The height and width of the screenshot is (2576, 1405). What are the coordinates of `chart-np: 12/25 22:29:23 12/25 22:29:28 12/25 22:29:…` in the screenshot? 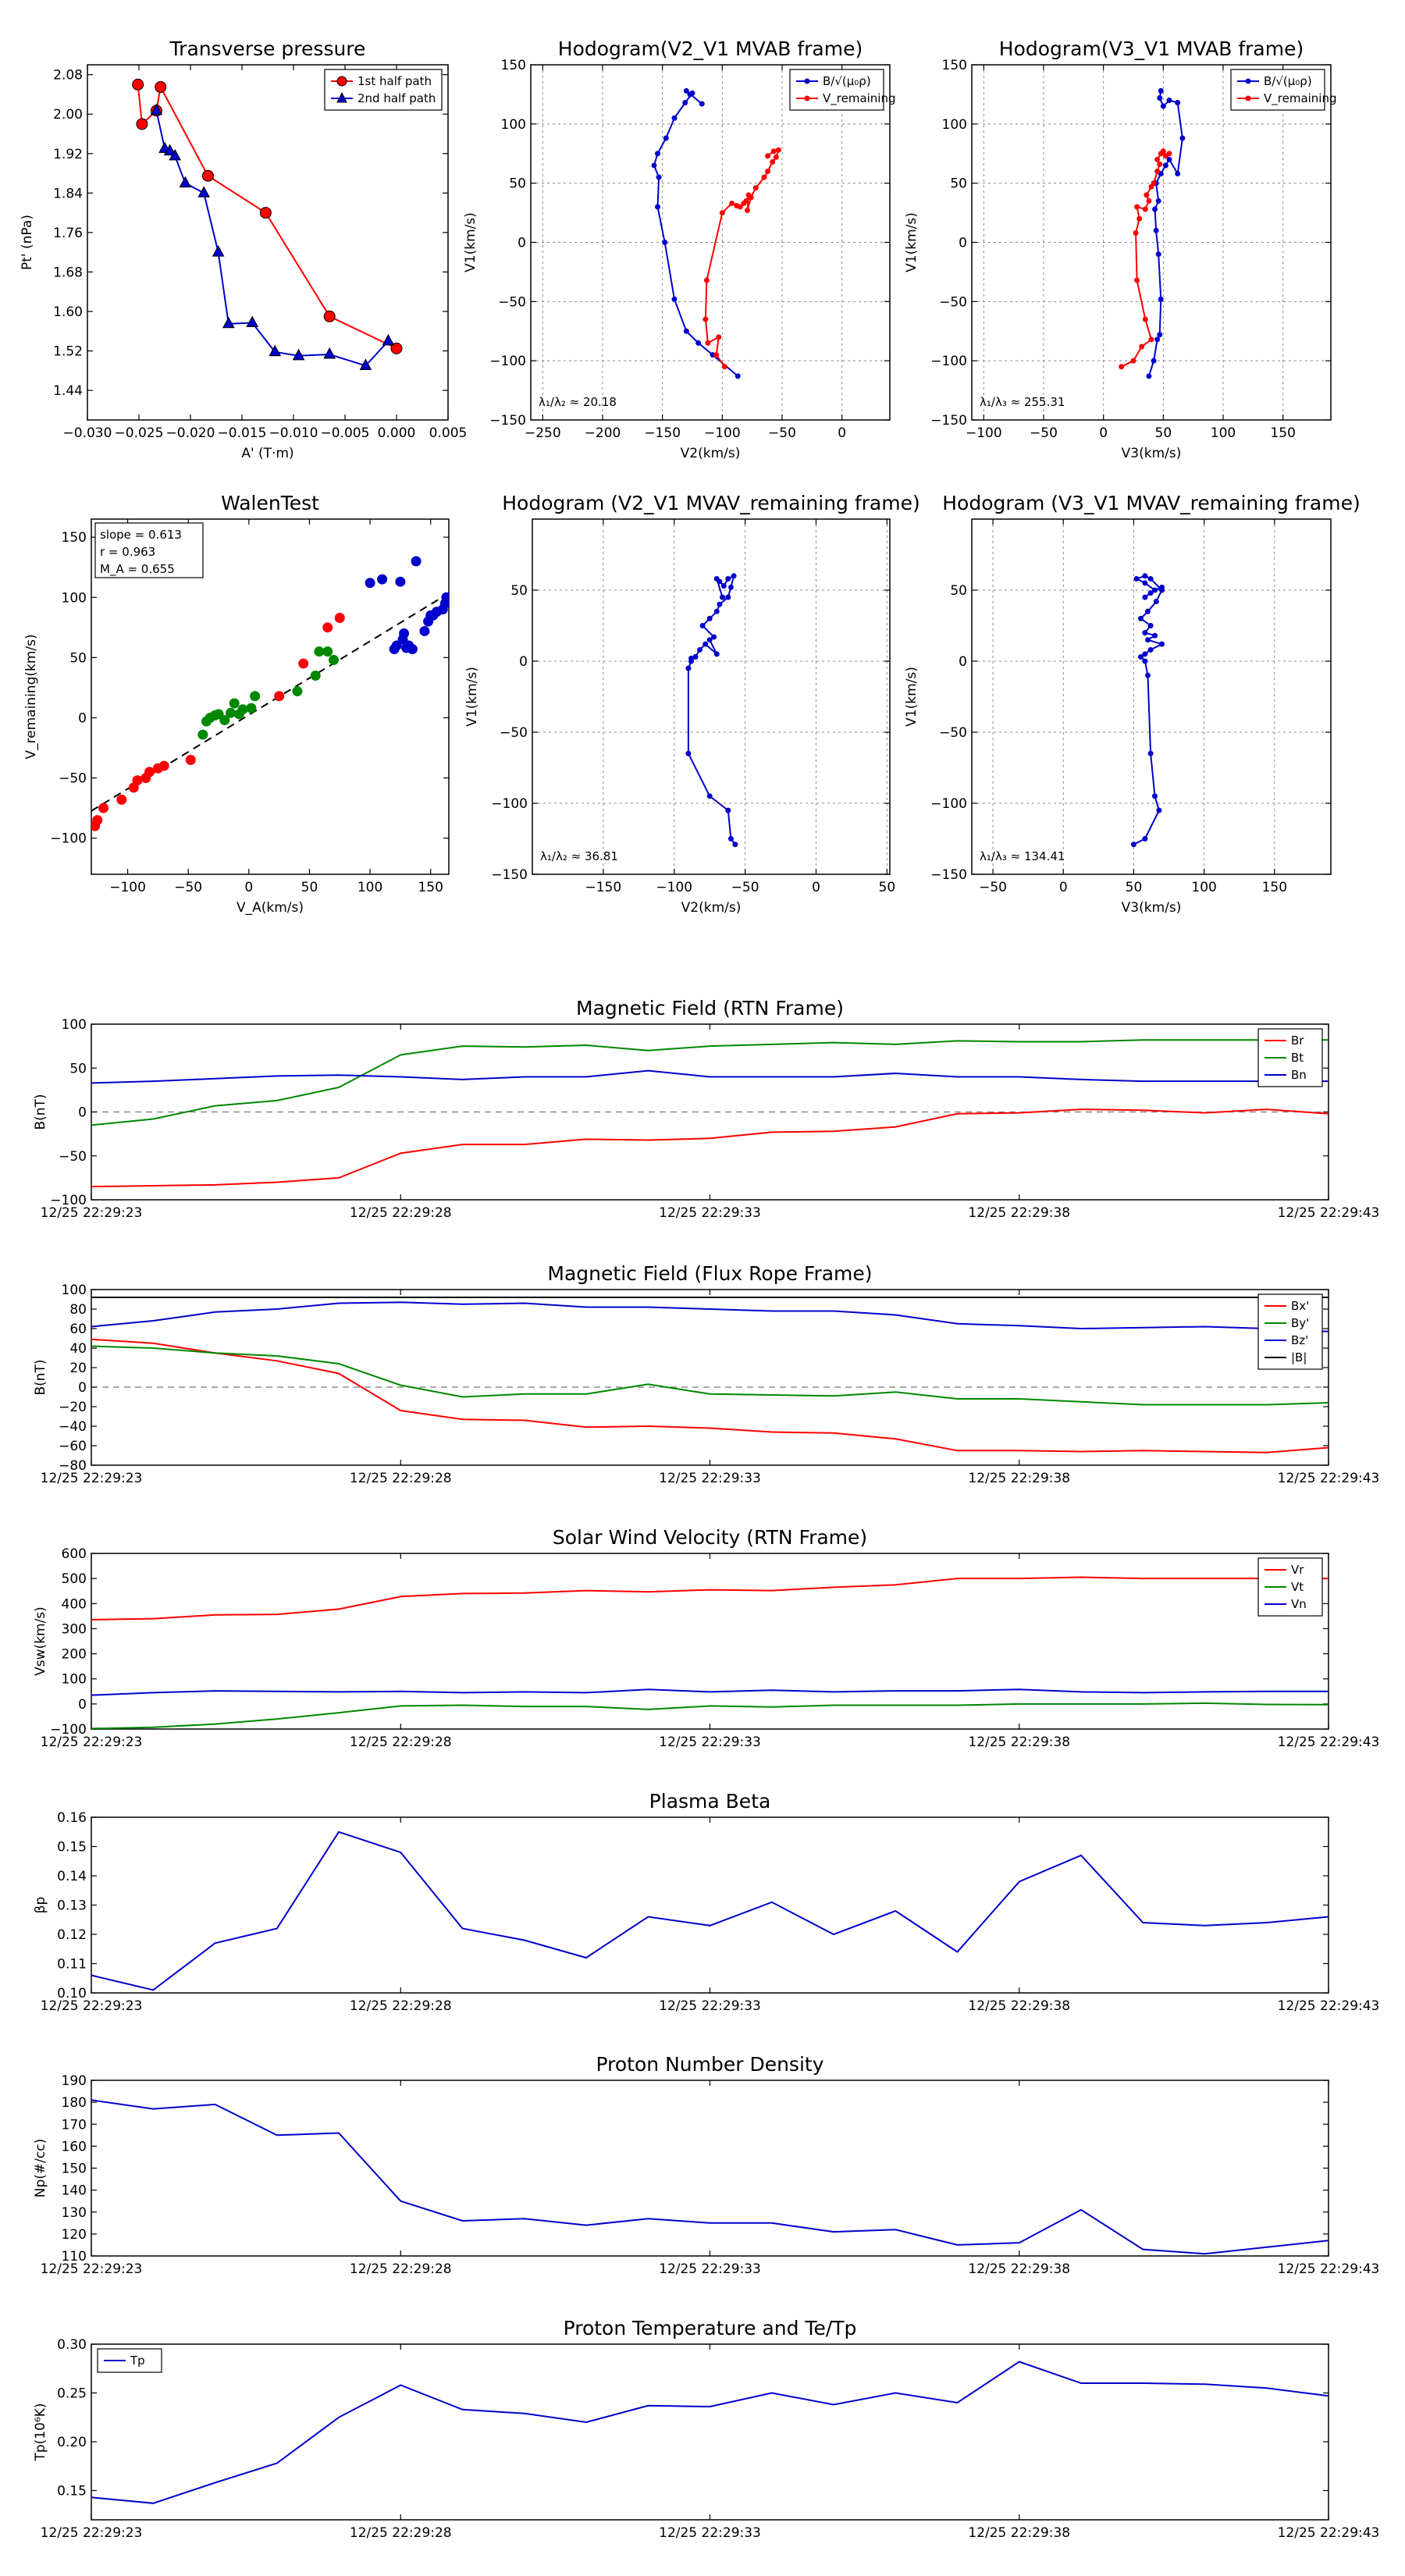 It's located at (706, 2165).